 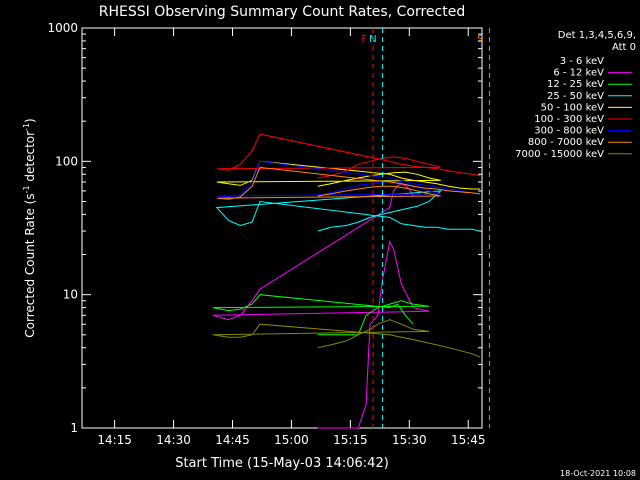 I want to click on annotation-label: S, so click(x=480, y=39).